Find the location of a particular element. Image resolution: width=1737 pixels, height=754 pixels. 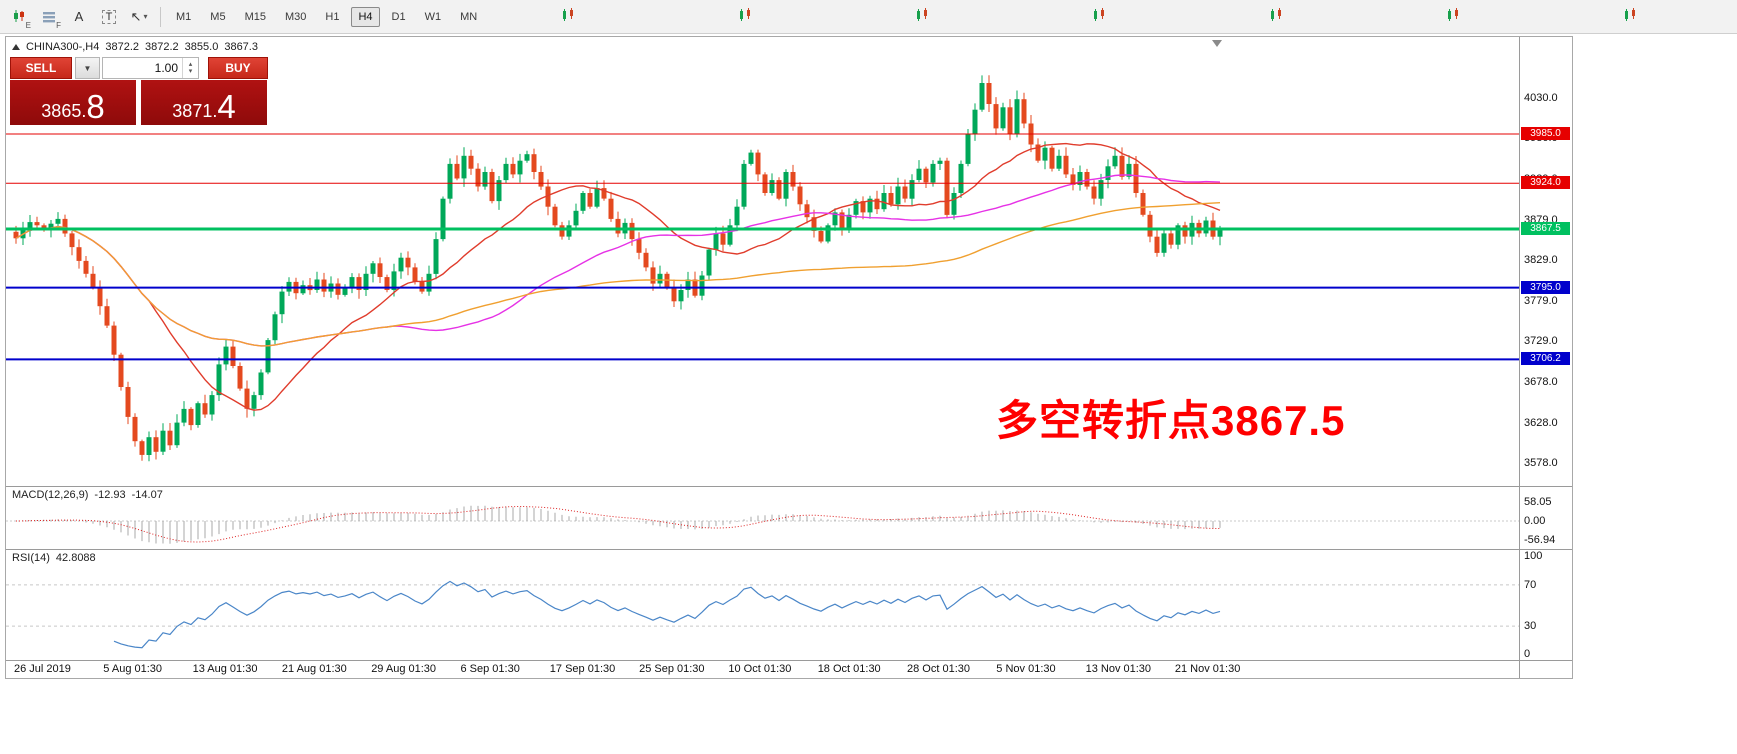

bar-close: 3867.3 is located at coordinates (241, 47).